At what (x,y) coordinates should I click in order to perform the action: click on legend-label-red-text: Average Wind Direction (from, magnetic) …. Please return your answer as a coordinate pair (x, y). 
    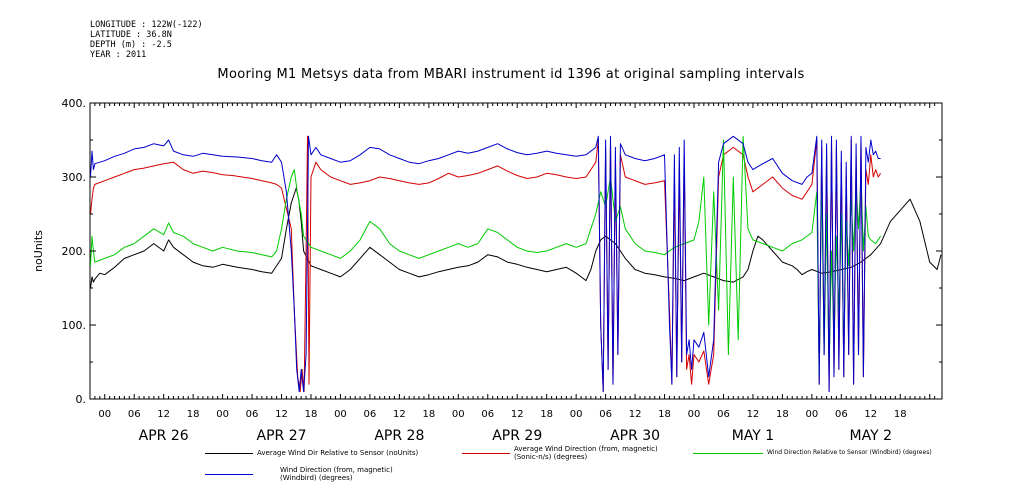
    Looking at the image, I should click on (586, 453).